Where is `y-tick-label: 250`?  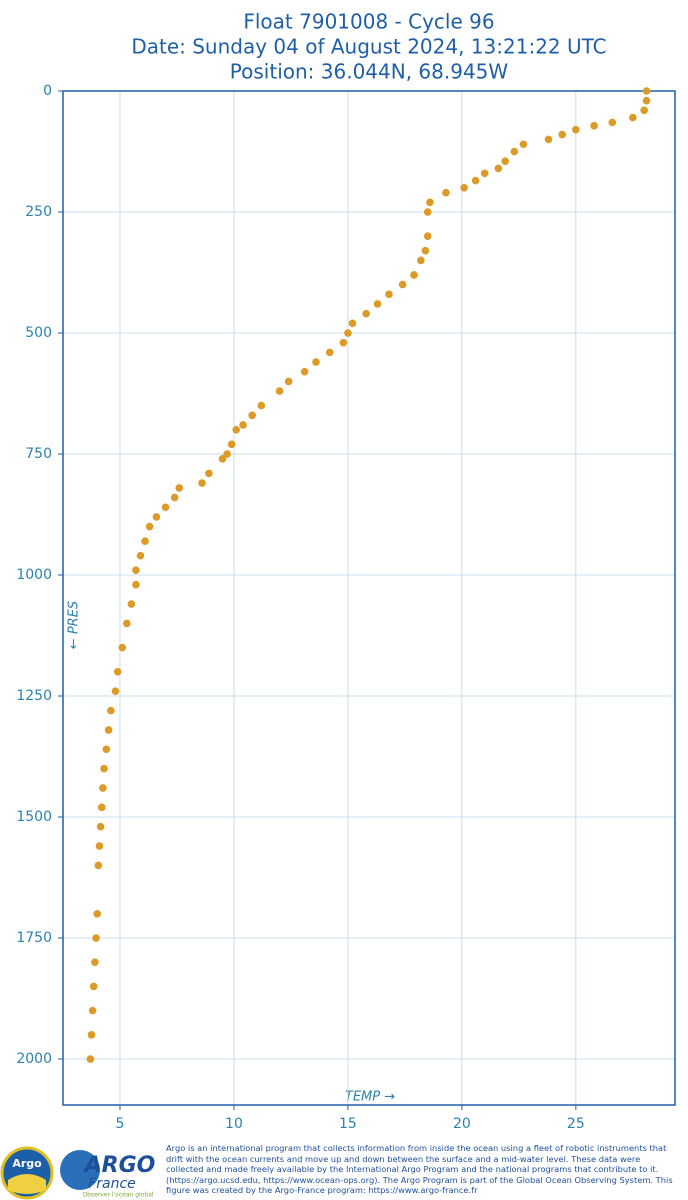 y-tick-label: 250 is located at coordinates (38, 212).